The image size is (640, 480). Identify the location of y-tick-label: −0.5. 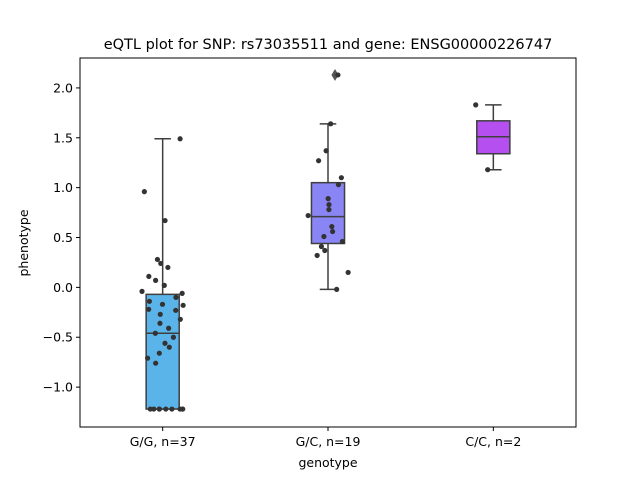
(58, 337).